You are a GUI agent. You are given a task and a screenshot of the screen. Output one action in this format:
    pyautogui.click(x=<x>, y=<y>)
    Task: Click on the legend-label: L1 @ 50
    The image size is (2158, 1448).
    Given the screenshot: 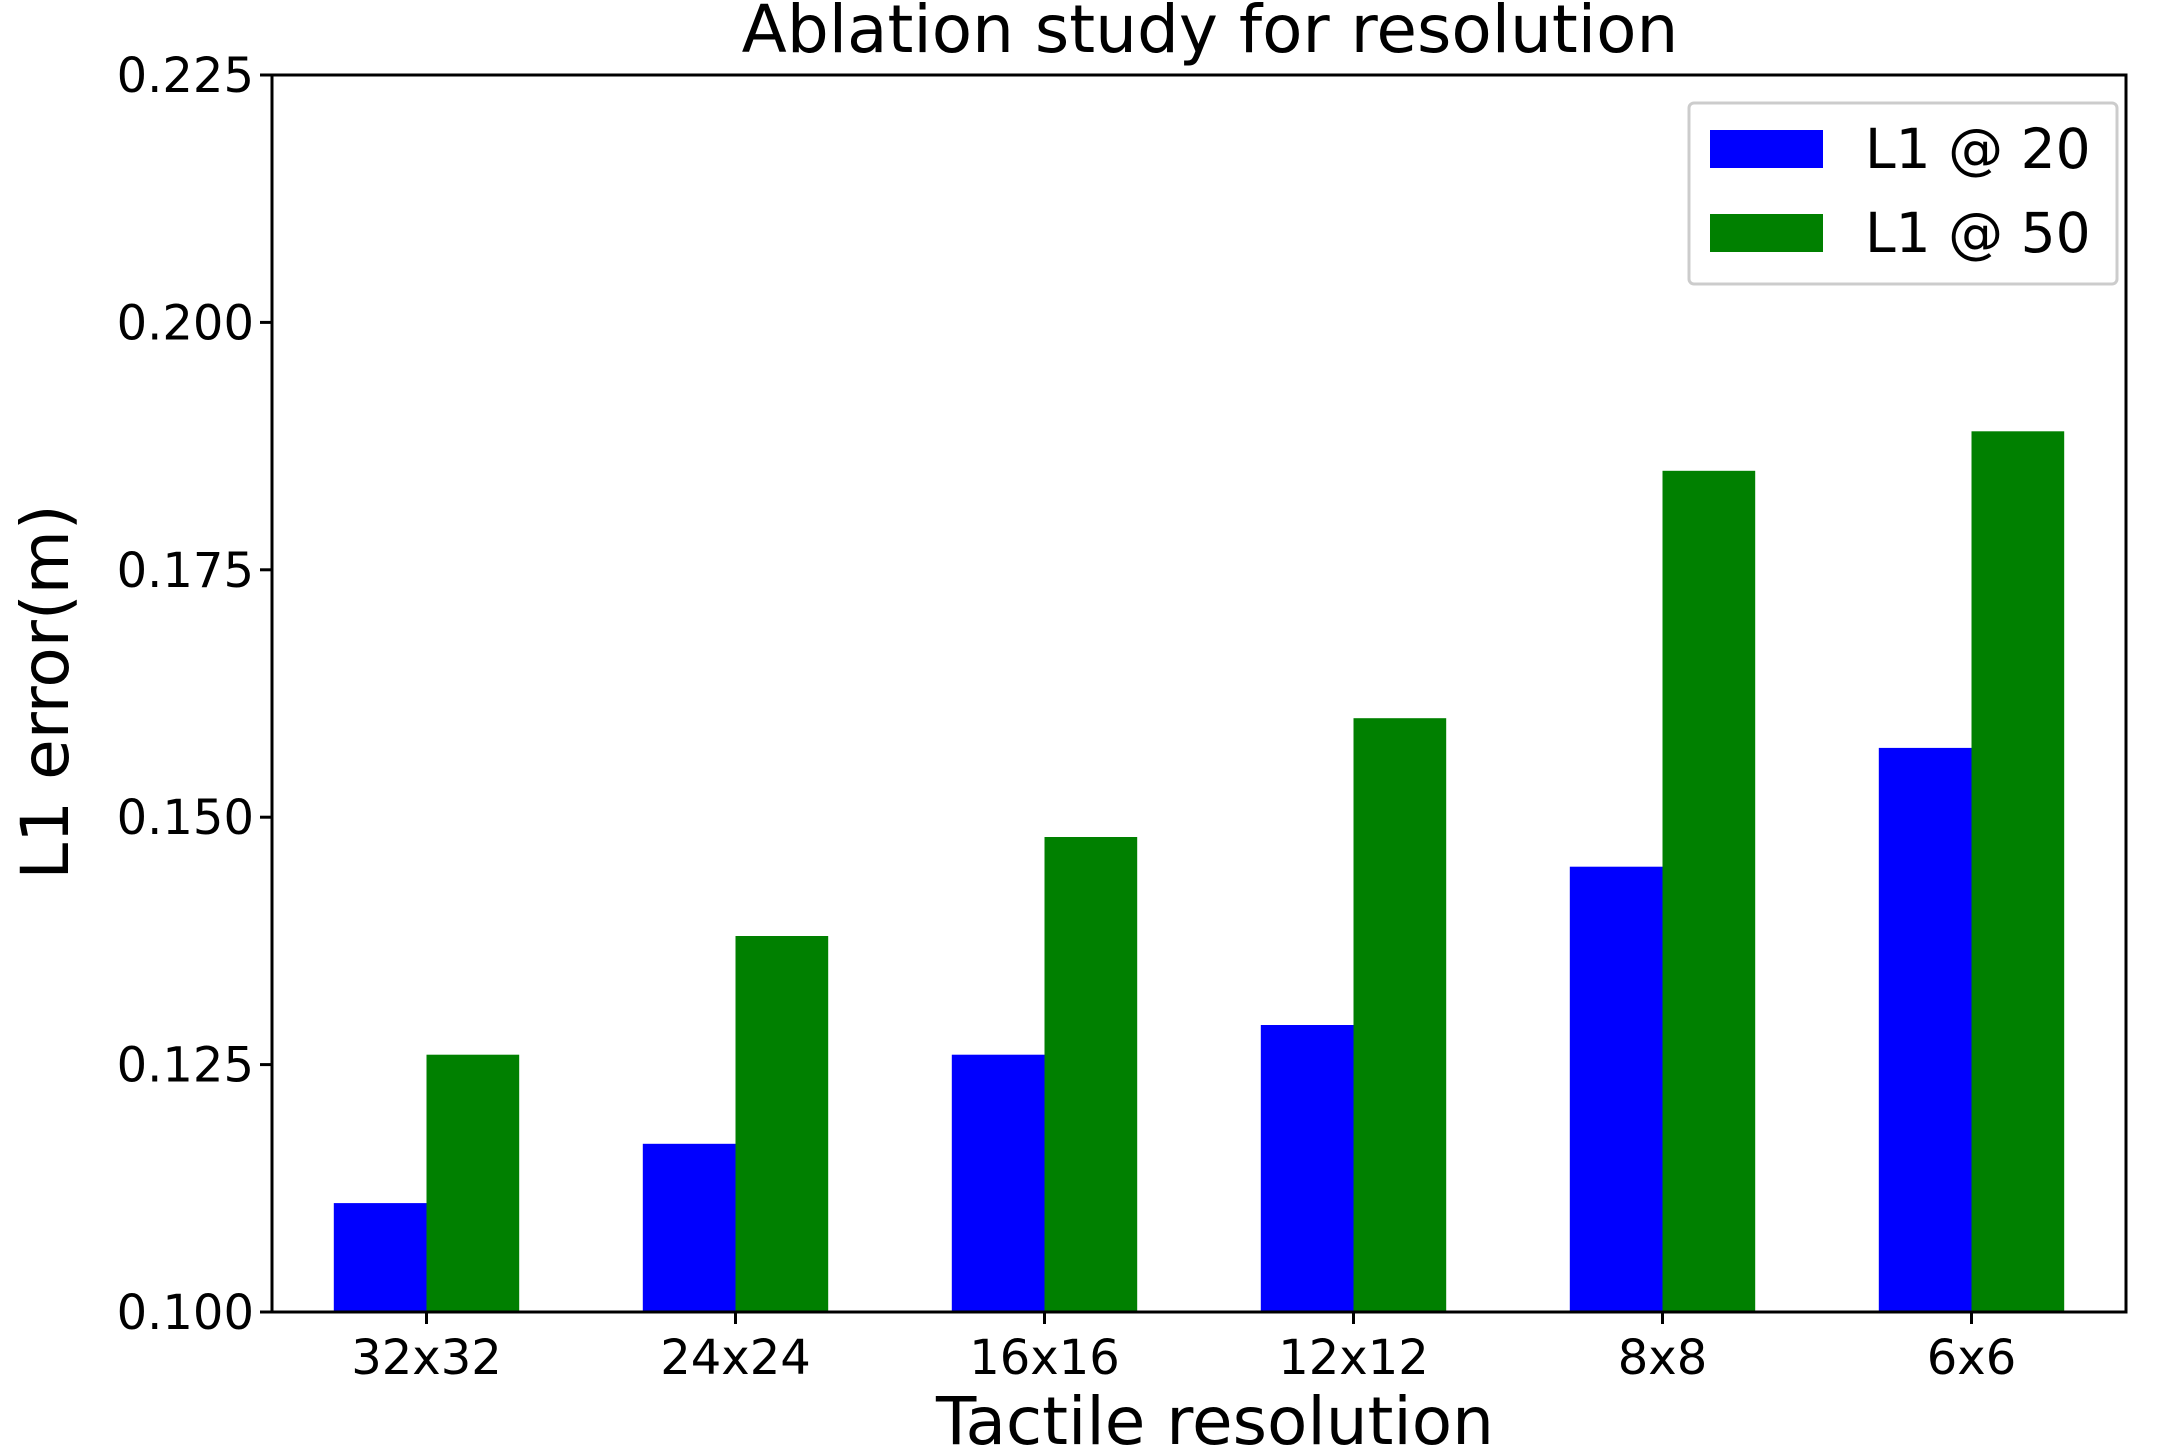 What is the action you would take?
    pyautogui.click(x=1978, y=233)
    